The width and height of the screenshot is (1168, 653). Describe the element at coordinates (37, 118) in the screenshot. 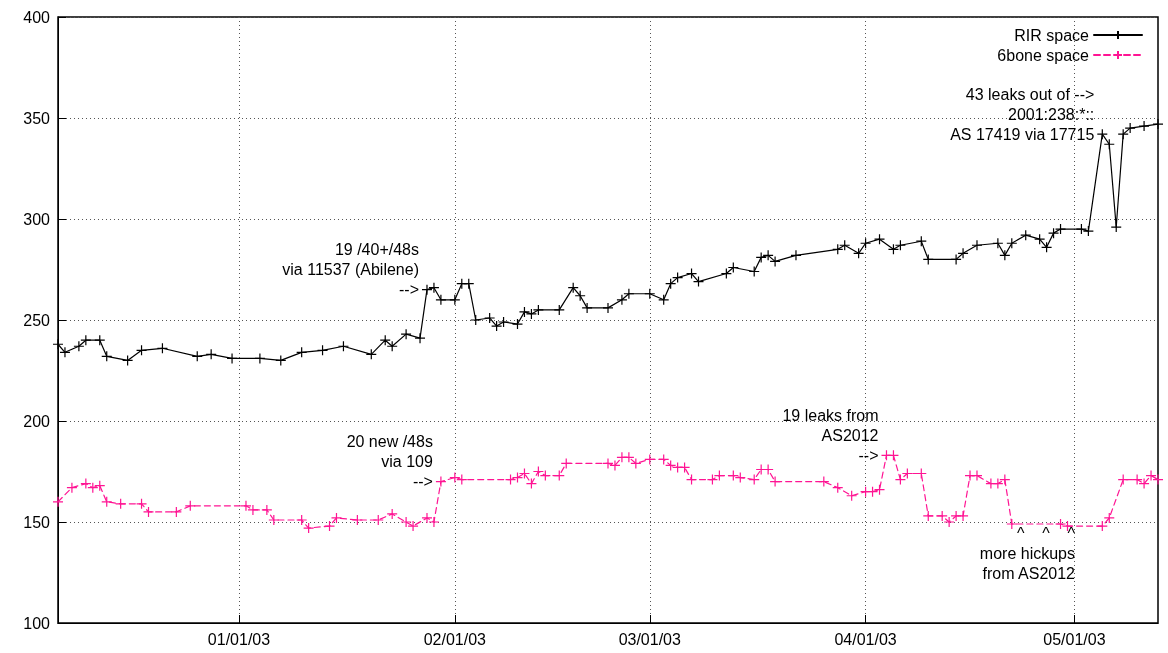

I see `y-tick-label: 350` at that location.